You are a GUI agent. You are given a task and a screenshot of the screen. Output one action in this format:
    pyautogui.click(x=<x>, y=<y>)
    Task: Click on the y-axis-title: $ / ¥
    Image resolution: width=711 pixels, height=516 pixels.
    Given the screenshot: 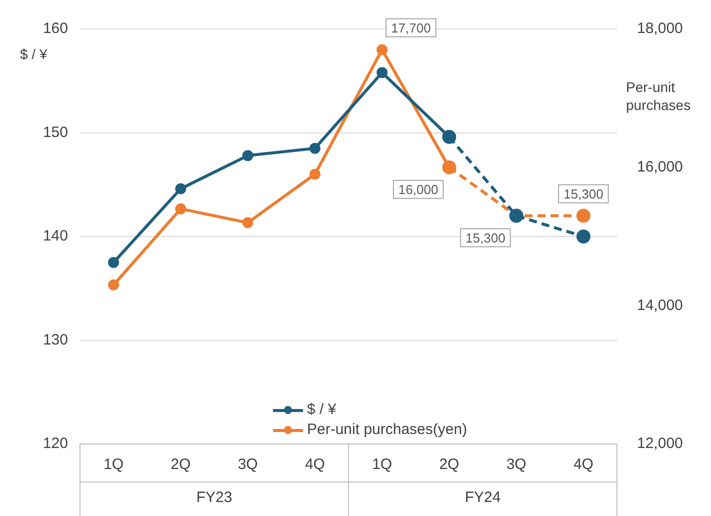 What is the action you would take?
    pyautogui.click(x=34, y=54)
    